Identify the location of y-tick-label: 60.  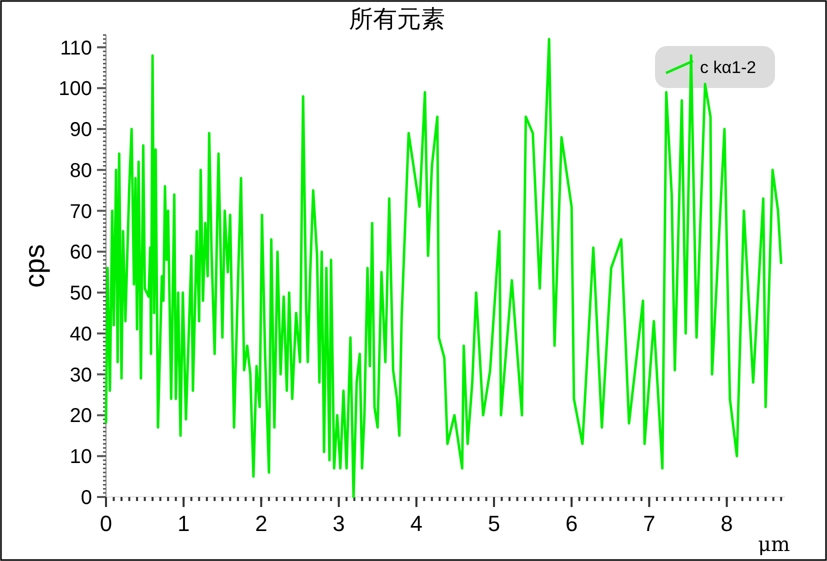
(81, 253).